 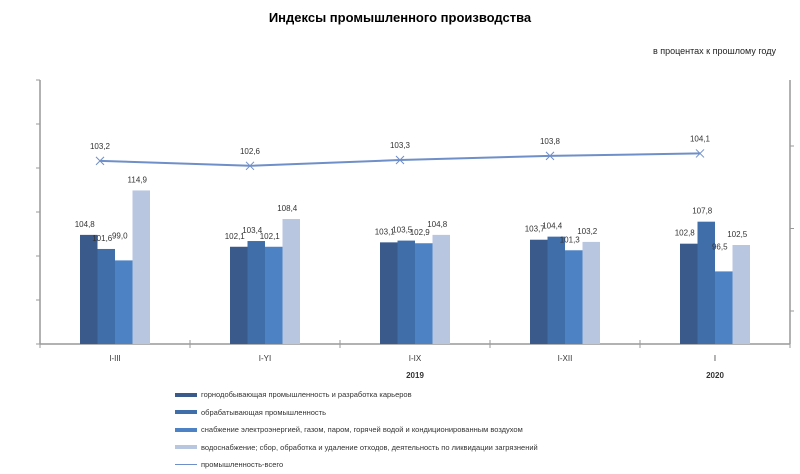 I want to click on data-label: 102,5, so click(x=737, y=234).